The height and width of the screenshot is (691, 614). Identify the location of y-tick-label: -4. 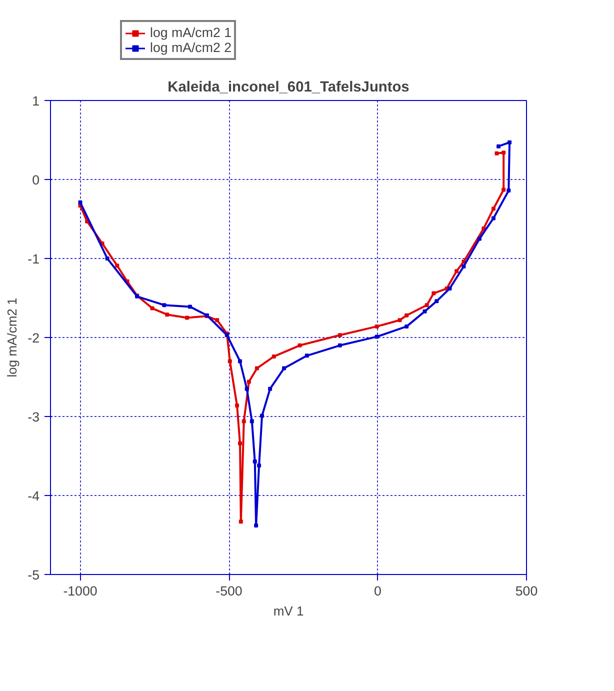
(34, 496).